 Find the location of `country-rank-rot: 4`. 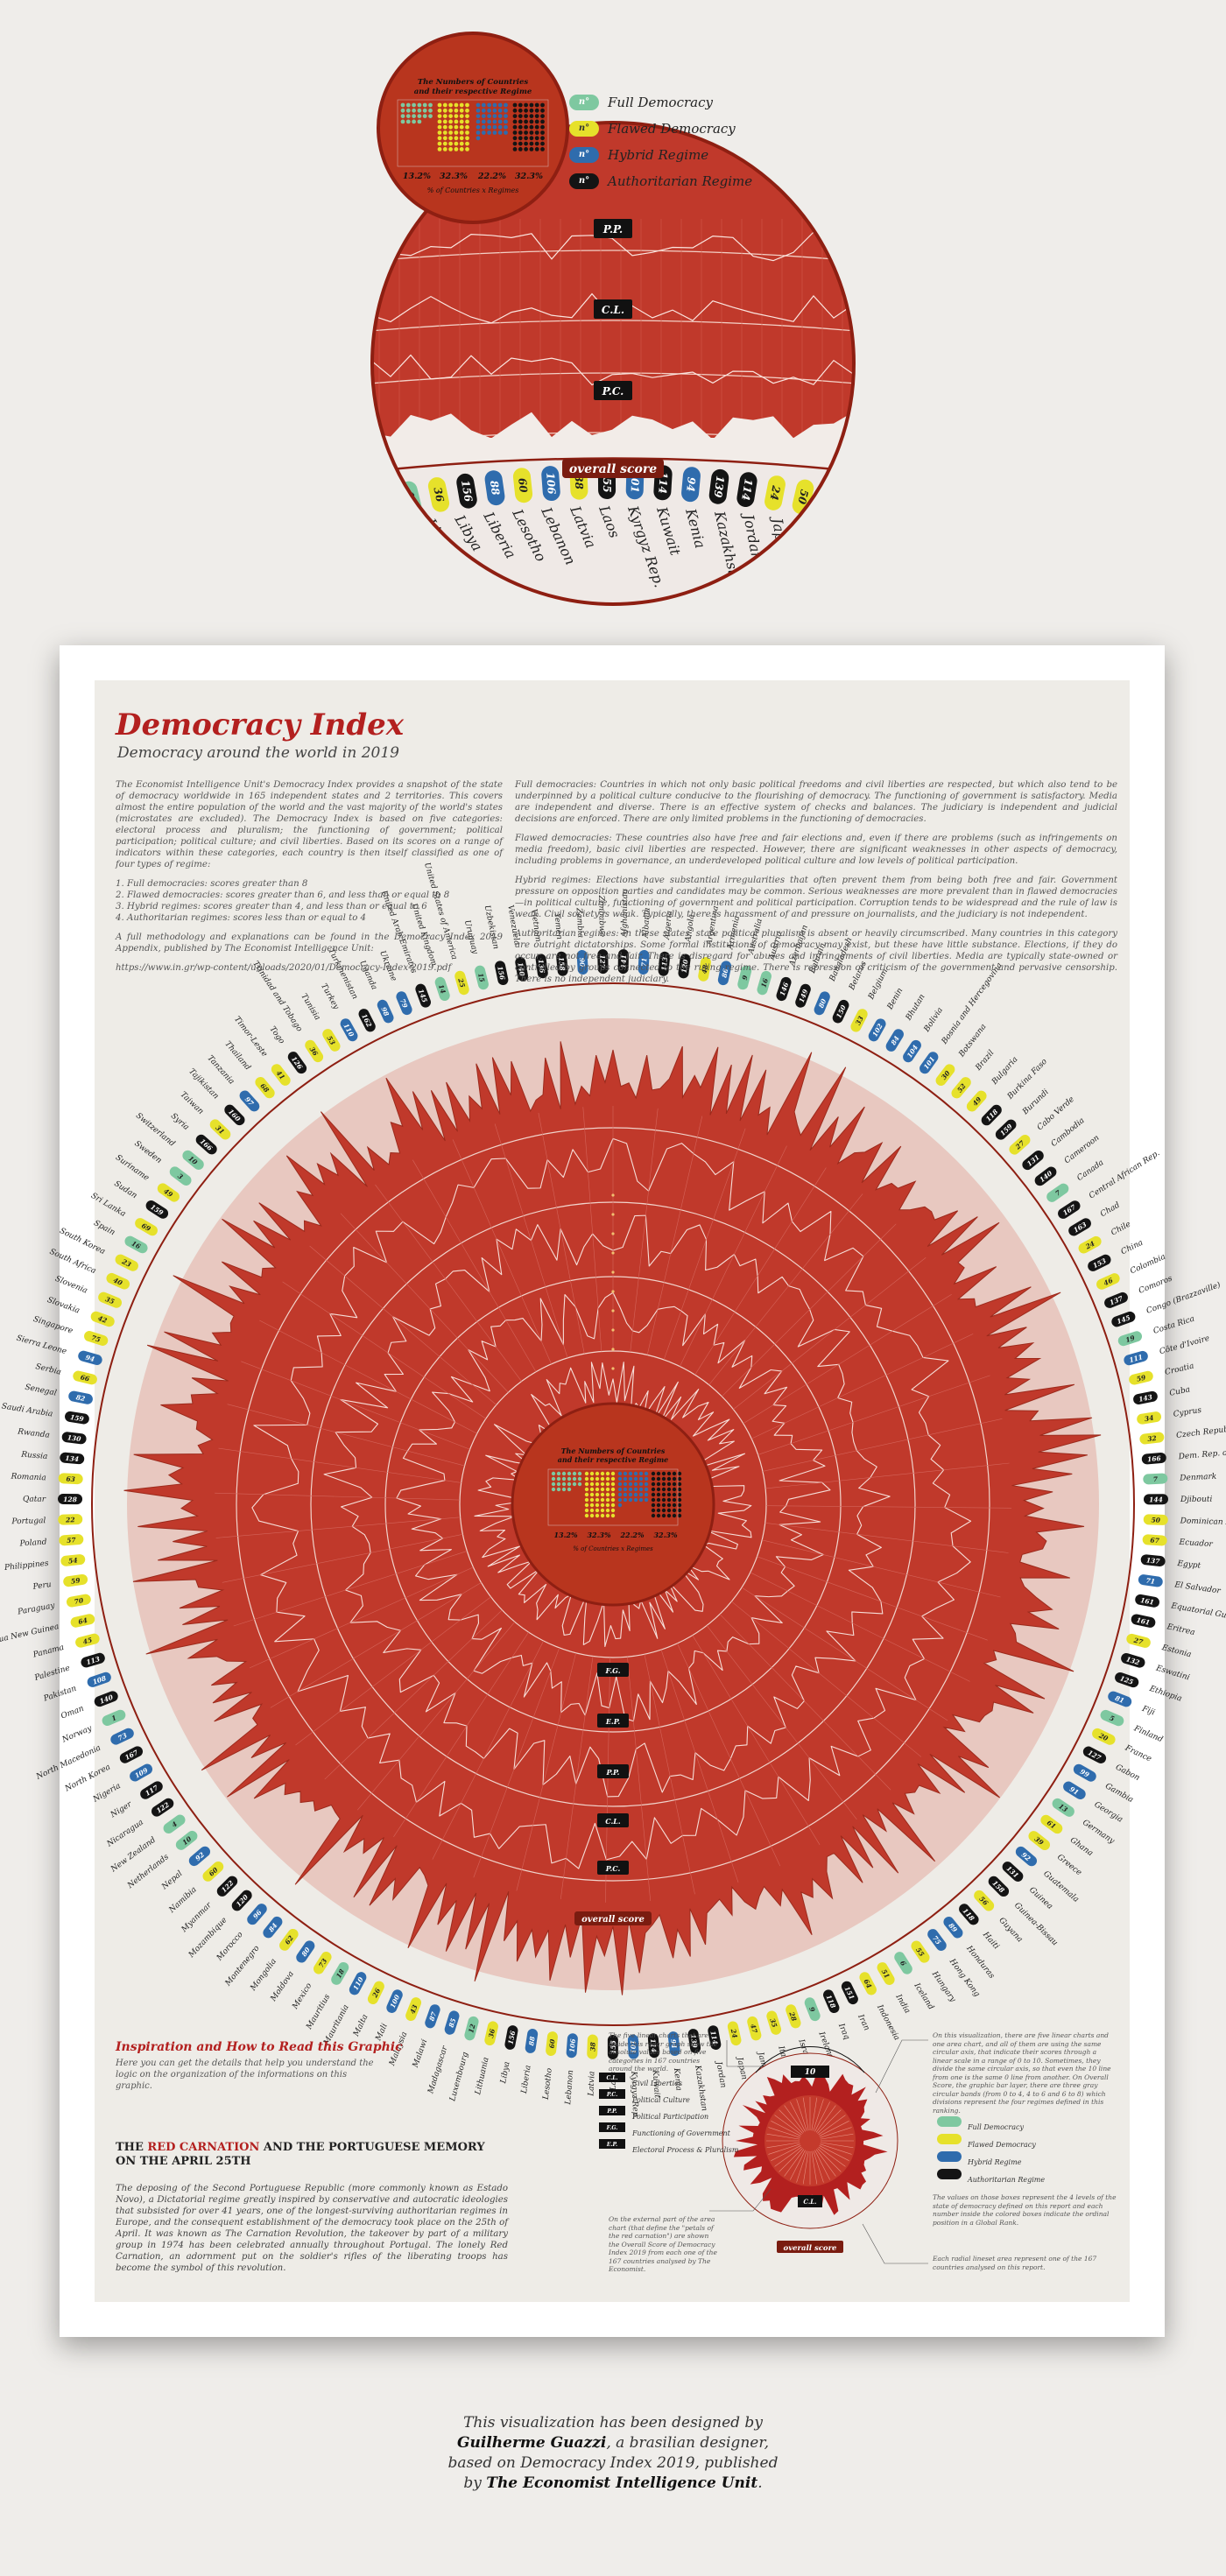

country-rank-rot: 4 is located at coordinates (175, 1824).